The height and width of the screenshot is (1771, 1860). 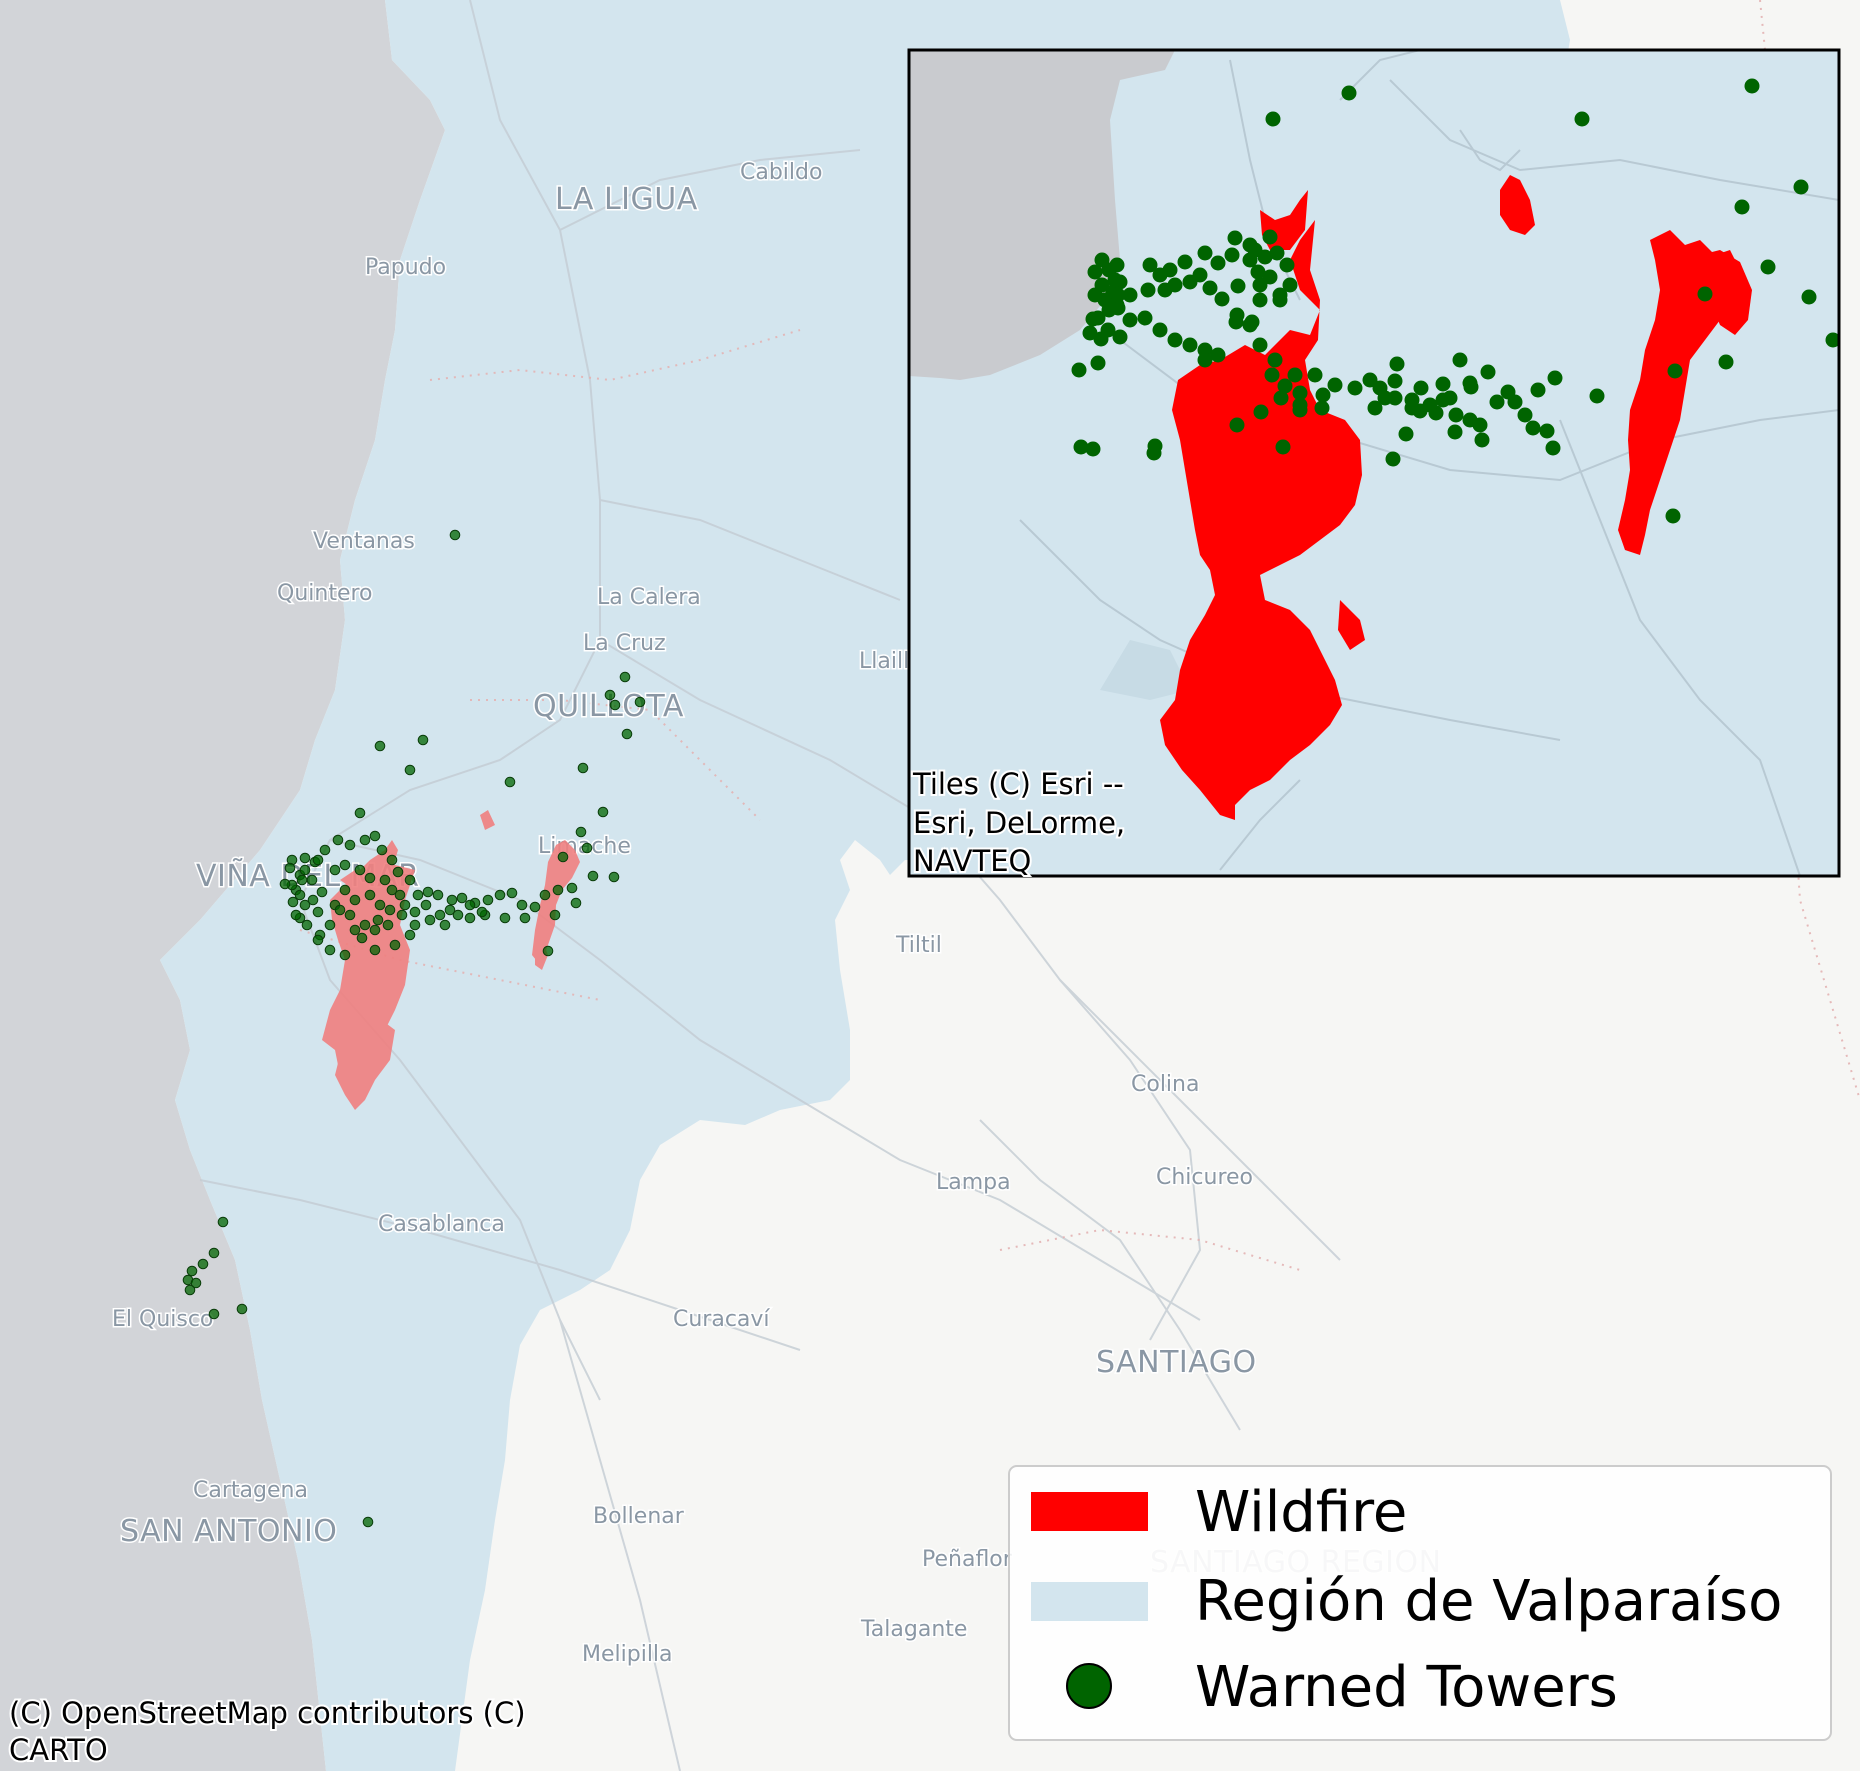 What do you see at coordinates (781, 172) in the screenshot?
I see `place-label: Cabildo` at bounding box center [781, 172].